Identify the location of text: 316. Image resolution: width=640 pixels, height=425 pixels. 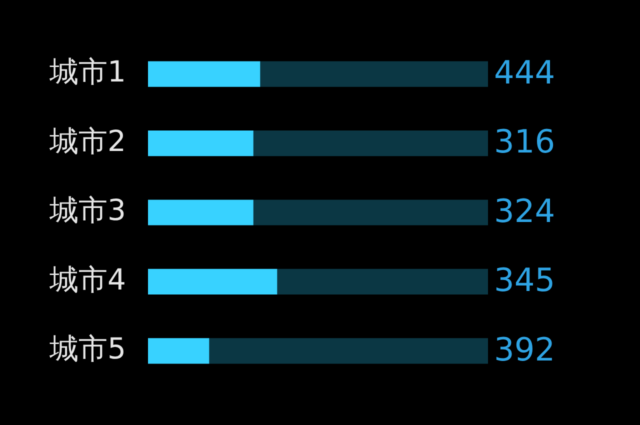
(525, 141).